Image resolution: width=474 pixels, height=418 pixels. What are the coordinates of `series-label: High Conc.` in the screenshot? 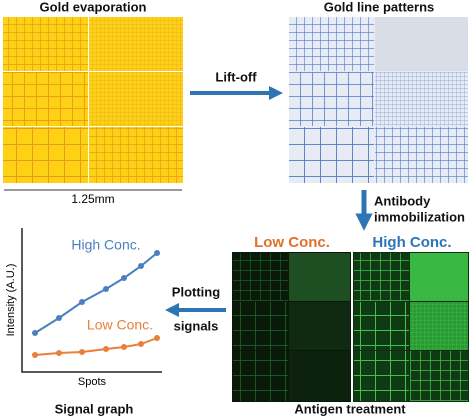 It's located at (105, 245).